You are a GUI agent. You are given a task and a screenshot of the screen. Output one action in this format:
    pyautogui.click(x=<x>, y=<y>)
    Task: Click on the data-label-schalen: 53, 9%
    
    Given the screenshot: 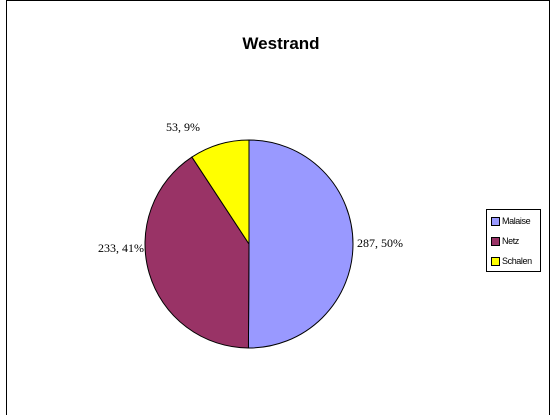 What is the action you would take?
    pyautogui.click(x=183, y=127)
    